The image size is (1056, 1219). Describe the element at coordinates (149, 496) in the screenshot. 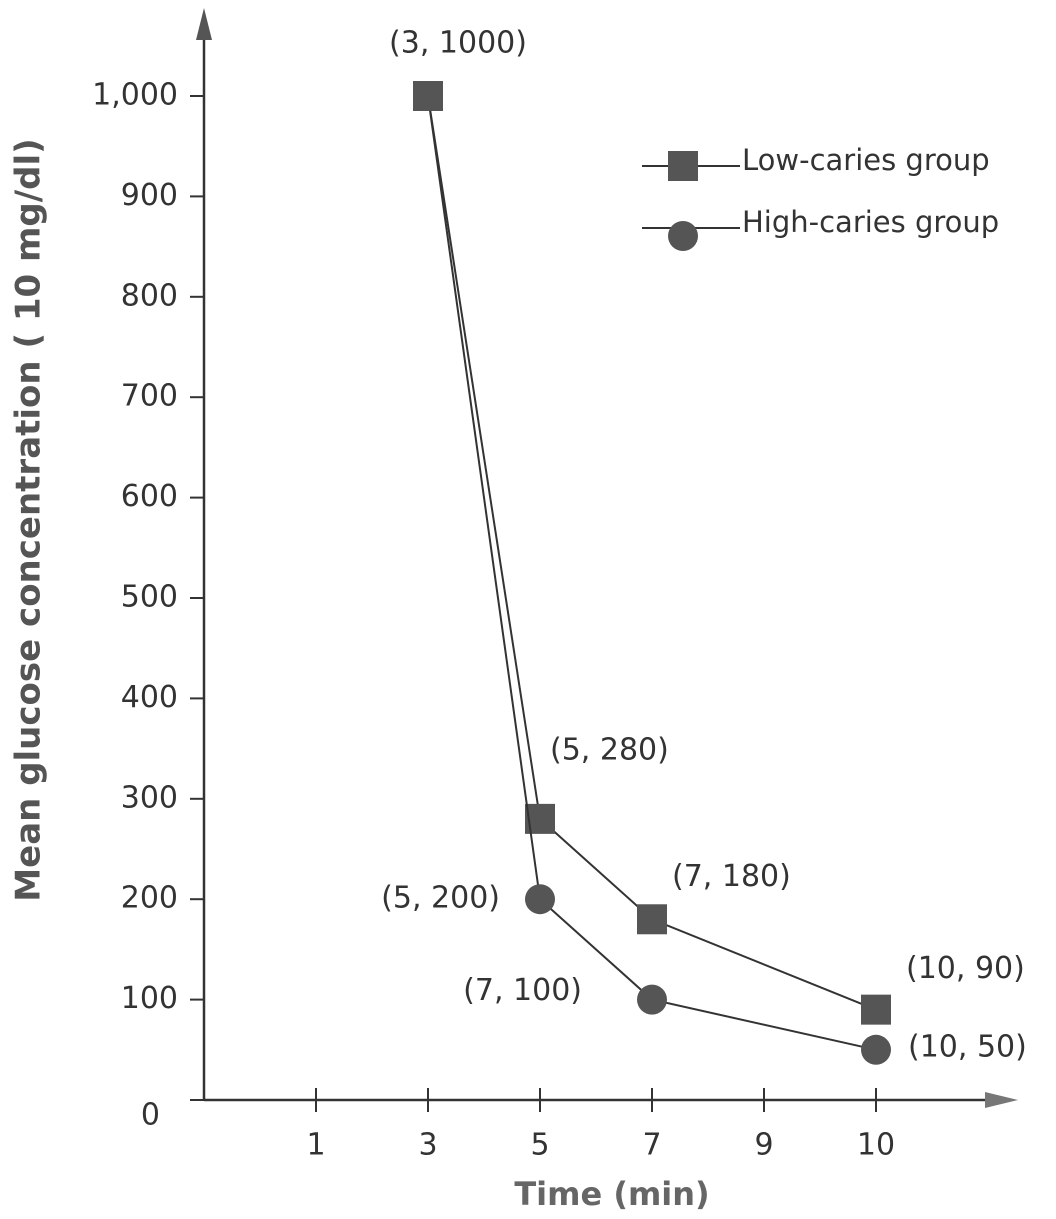

I see `y-tick-label: 600` at that location.